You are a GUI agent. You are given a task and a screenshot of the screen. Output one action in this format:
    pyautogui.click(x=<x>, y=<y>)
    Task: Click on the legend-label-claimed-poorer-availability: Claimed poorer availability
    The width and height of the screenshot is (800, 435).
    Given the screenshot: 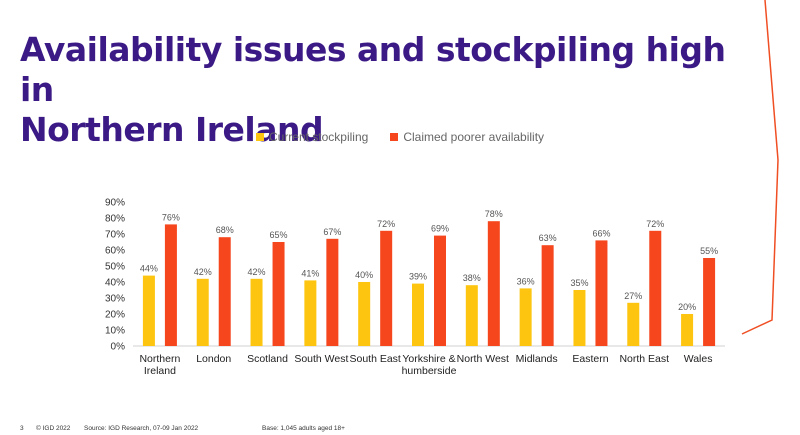 What is the action you would take?
    pyautogui.click(x=474, y=137)
    